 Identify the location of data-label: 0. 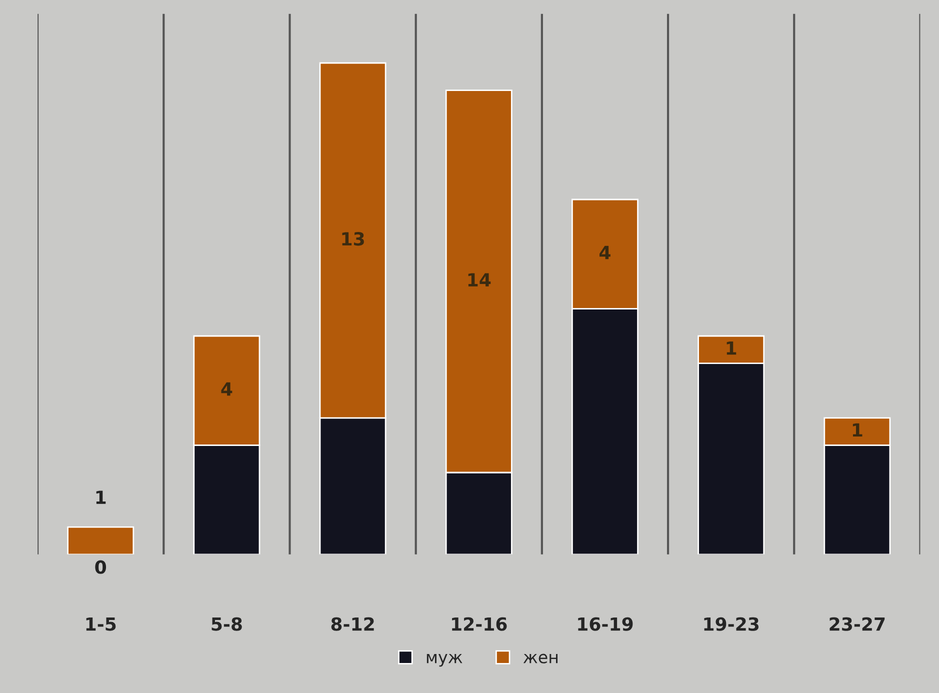
(100, 567).